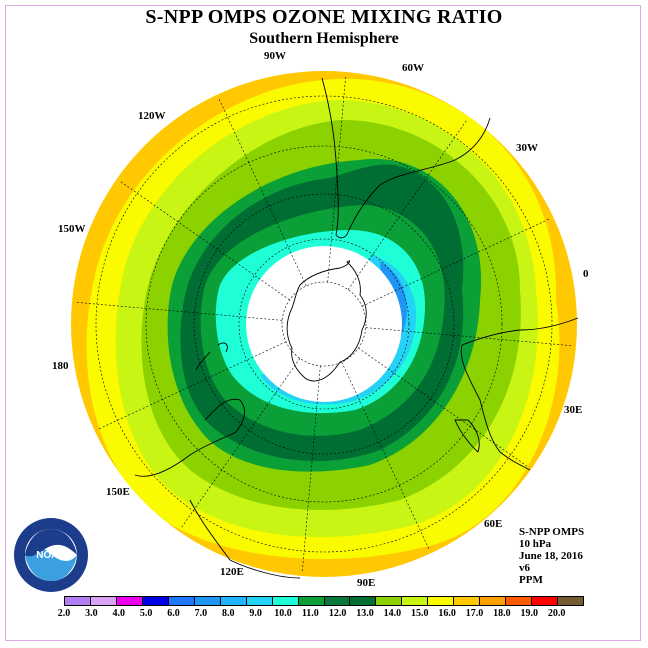 Image resolution: width=648 pixels, height=648 pixels. I want to click on color-scale-label: 3.0, so click(91, 613).